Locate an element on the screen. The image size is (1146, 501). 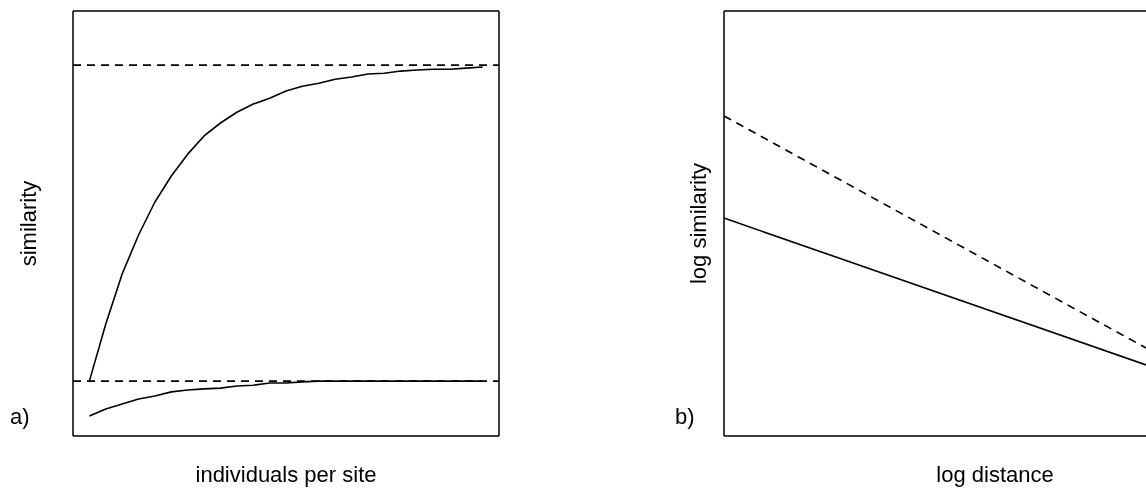
x-axis-title: individuals per site is located at coordinates (286, 475).